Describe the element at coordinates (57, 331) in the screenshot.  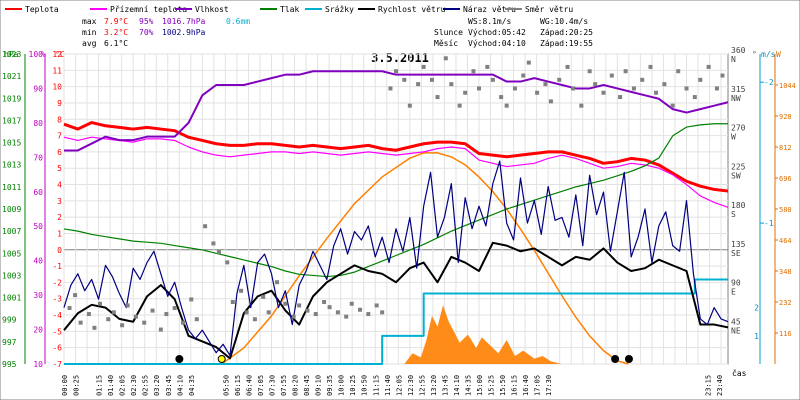
I see `temperature-tick-label: -5` at that location.